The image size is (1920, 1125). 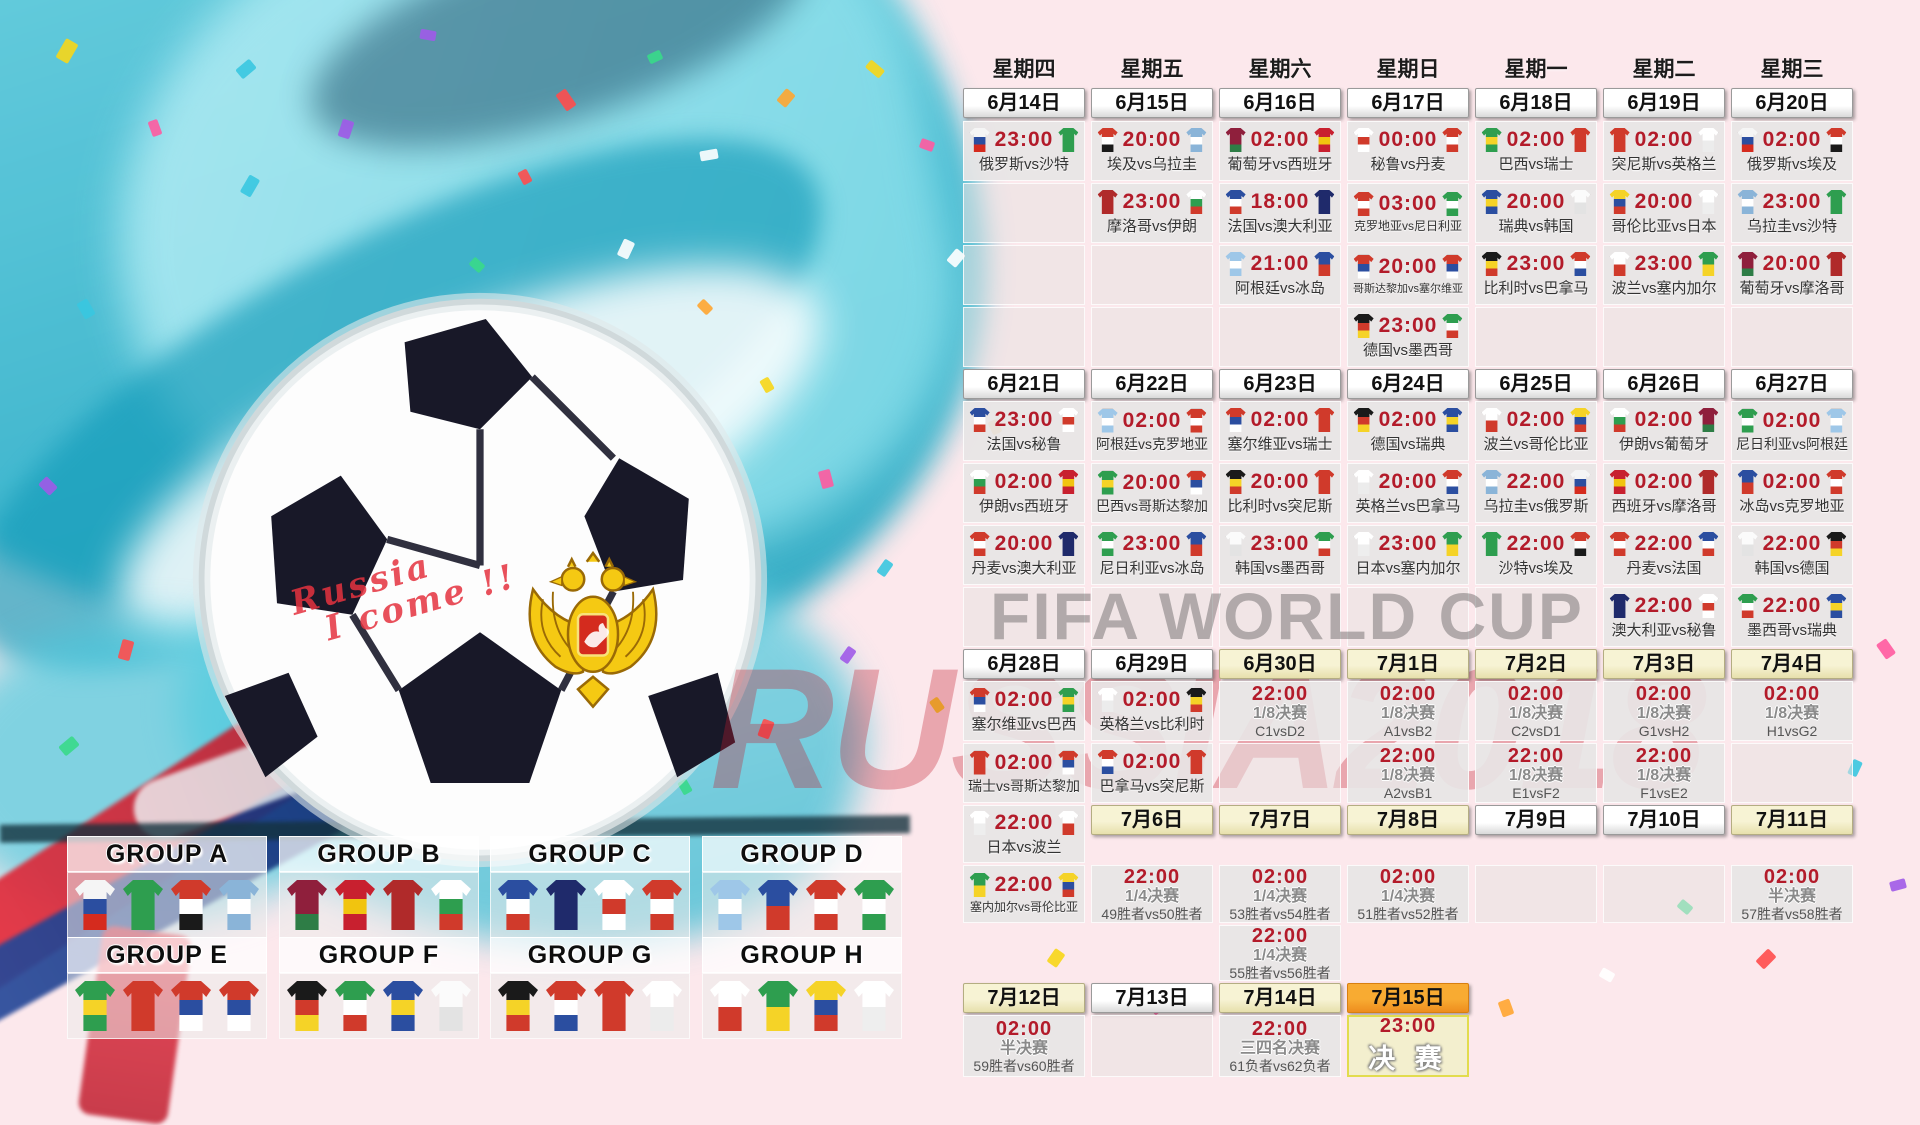 What do you see at coordinates (802, 854) in the screenshot?
I see `group-label: GROUP D` at bounding box center [802, 854].